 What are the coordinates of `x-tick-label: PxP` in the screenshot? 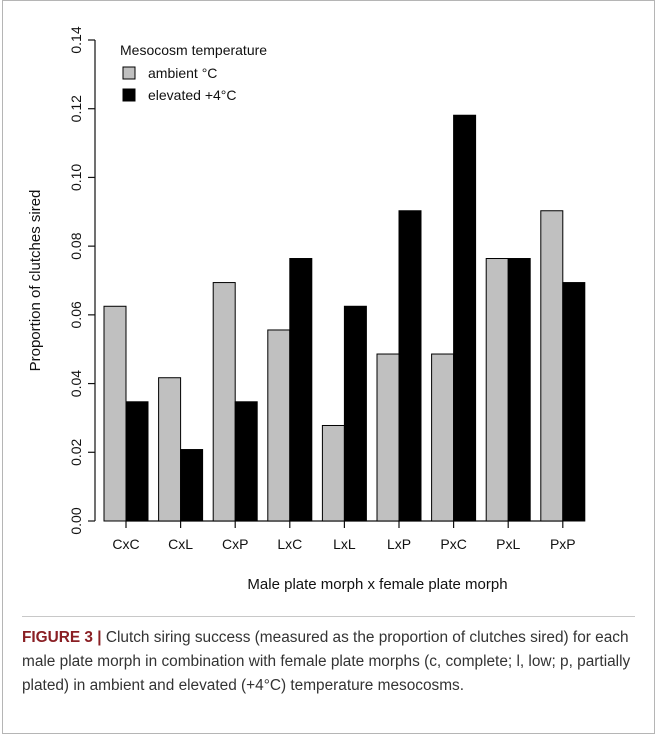 It's located at (563, 544).